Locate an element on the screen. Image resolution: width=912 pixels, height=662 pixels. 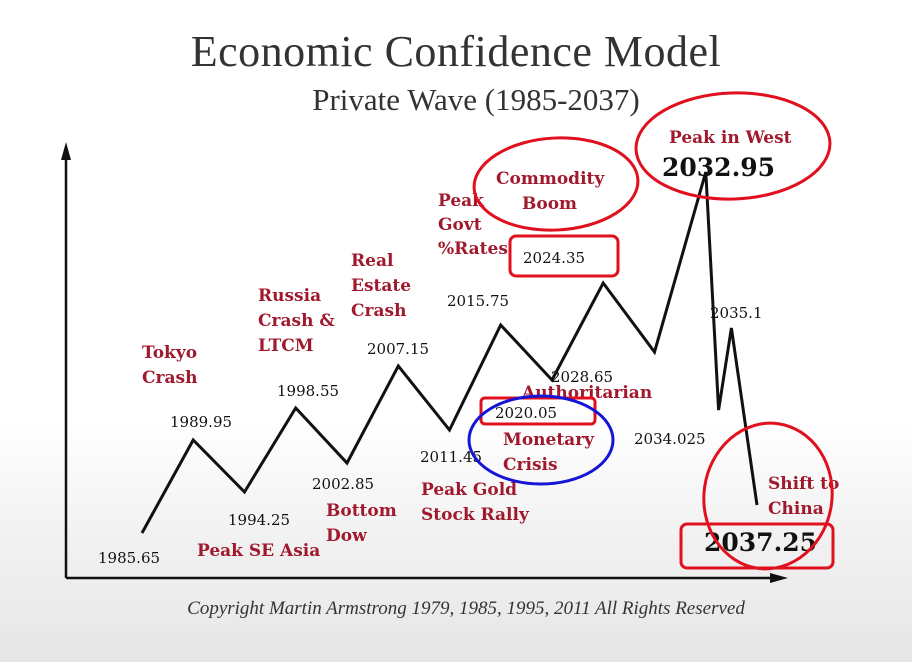
event-label: Real Estate Crash is located at coordinates (384, 286).